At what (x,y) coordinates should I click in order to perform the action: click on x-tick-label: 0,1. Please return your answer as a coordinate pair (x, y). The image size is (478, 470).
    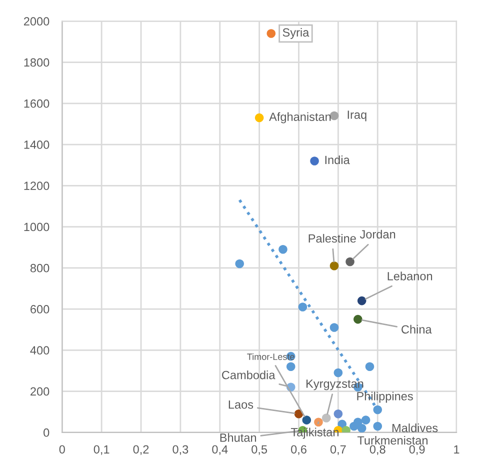
    Looking at the image, I should click on (102, 450).